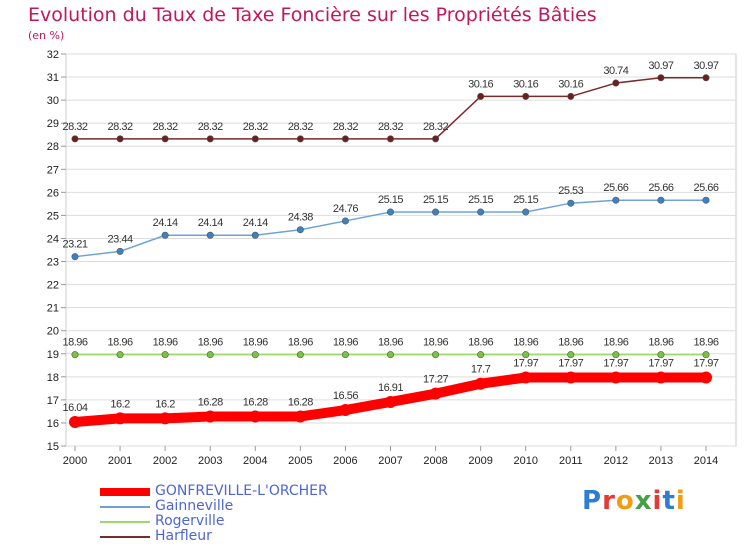 Image resolution: width=750 pixels, height=550 pixels. I want to click on y-tick-label: 20, so click(53, 332).